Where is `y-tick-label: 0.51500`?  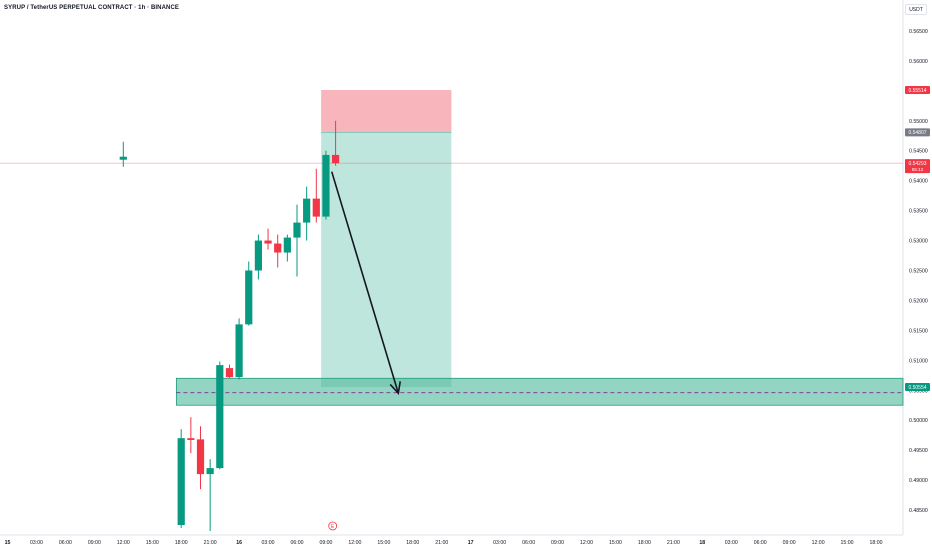
y-tick-label: 0.51500 is located at coordinates (918, 331).